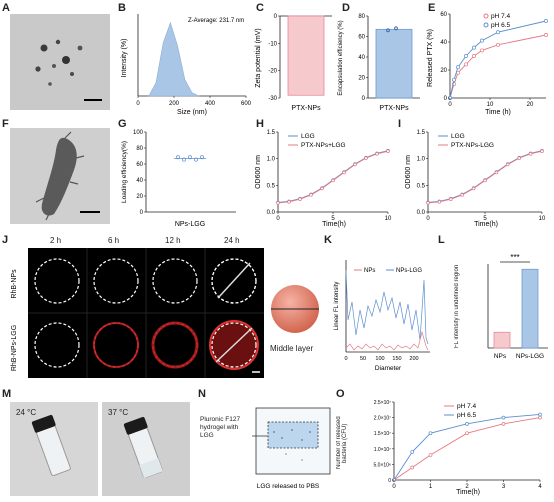  Describe the element at coordinates (400, 124) in the screenshot. I see `panel-label-i: I` at that location.